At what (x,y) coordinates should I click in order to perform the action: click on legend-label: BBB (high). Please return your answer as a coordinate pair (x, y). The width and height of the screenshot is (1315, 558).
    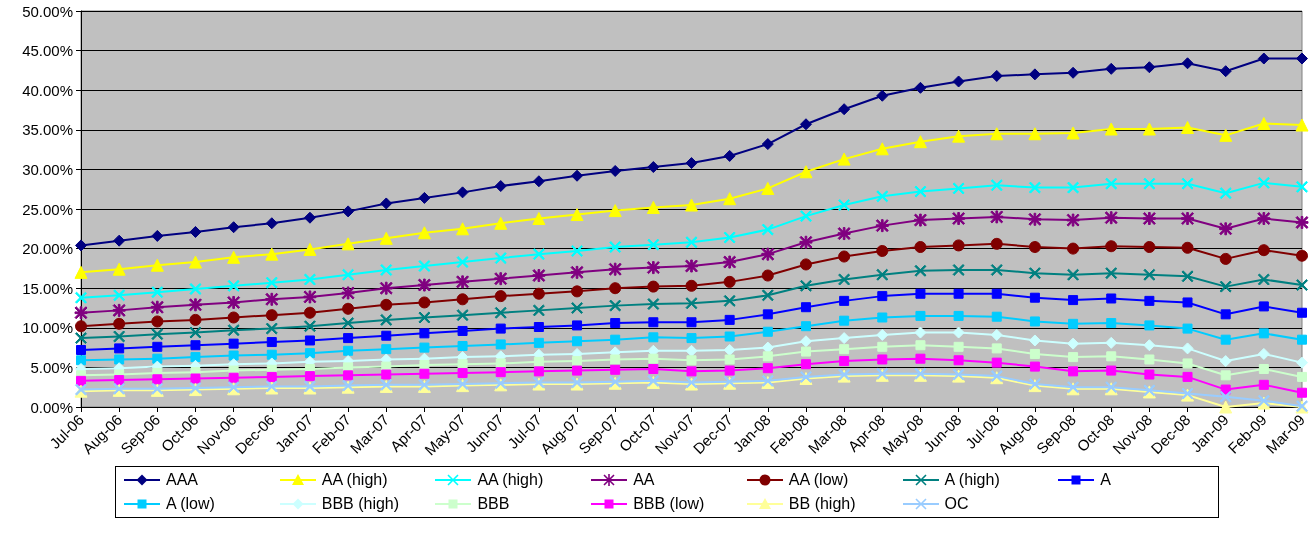
    Looking at the image, I should click on (360, 504).